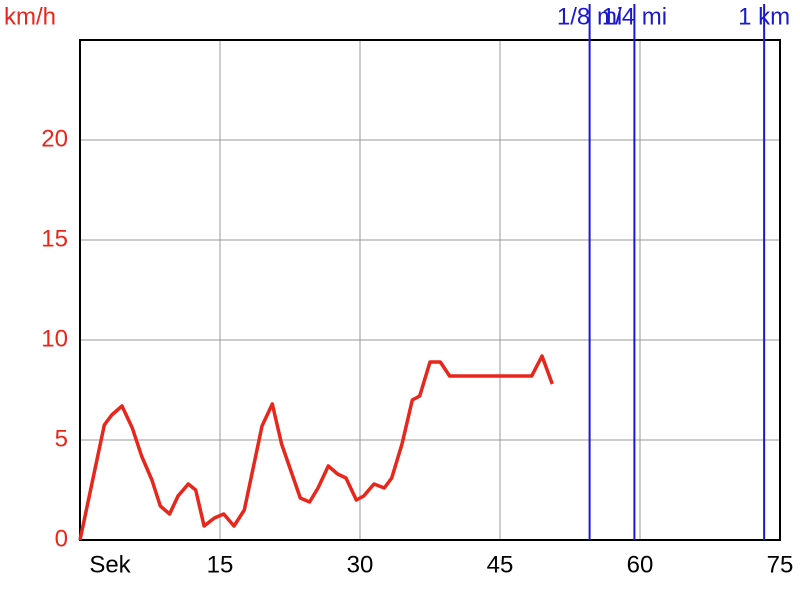 The image size is (800, 600). Describe the element at coordinates (54, 138) in the screenshot. I see `y-tick-label: 20` at that location.